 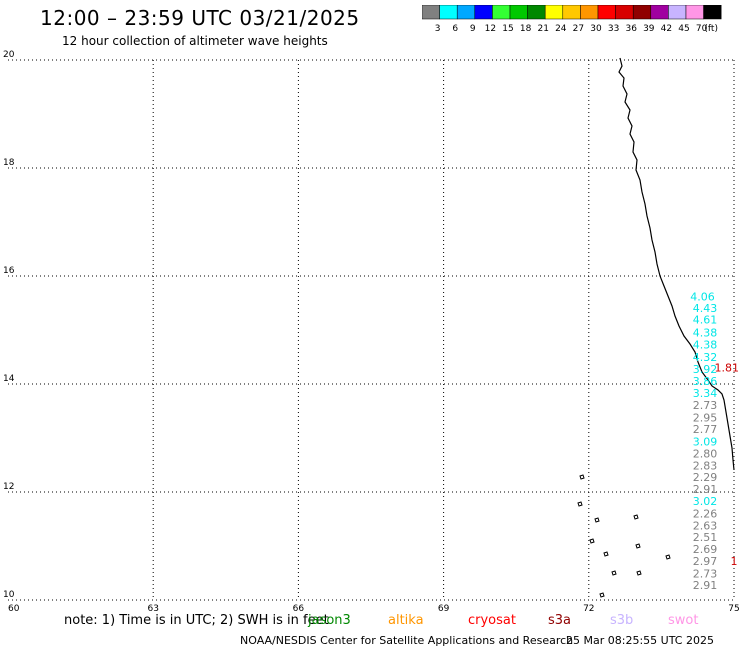 What do you see at coordinates (9, 379) in the screenshot?
I see `y-tick-label: 14` at bounding box center [9, 379].